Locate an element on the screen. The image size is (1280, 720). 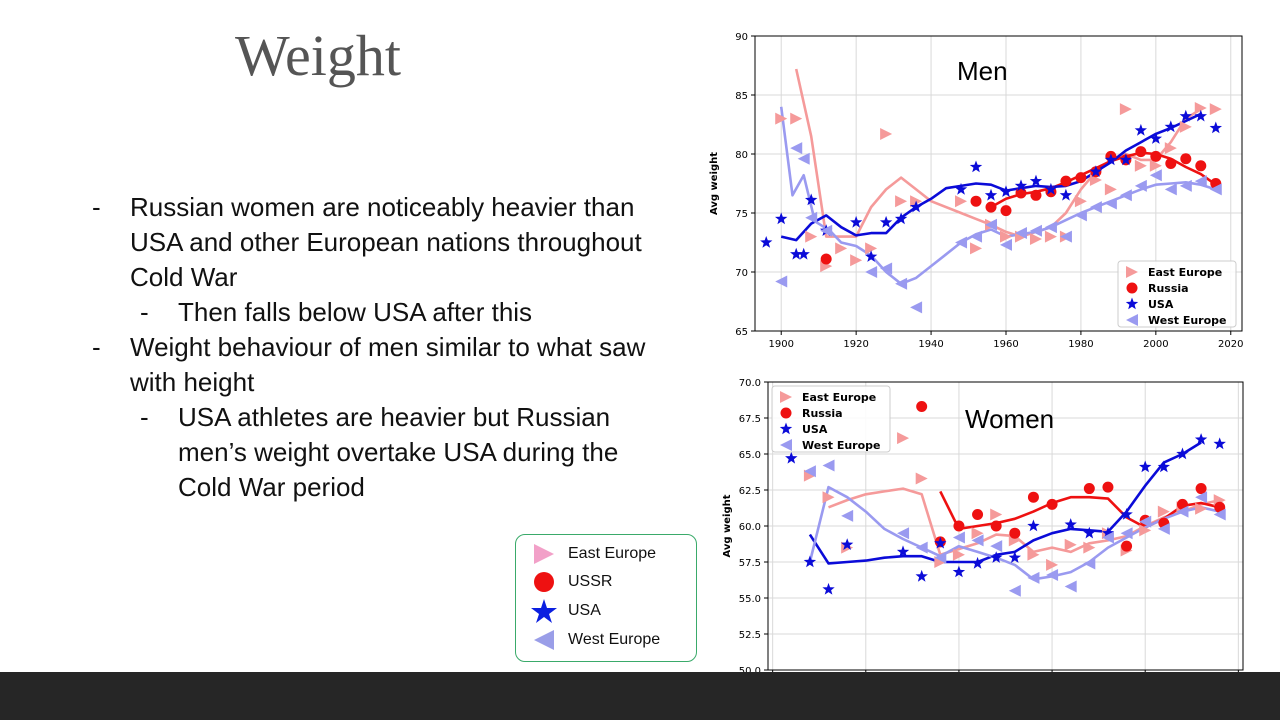
y-tick-label: 55.0 is located at coordinates (750, 599).